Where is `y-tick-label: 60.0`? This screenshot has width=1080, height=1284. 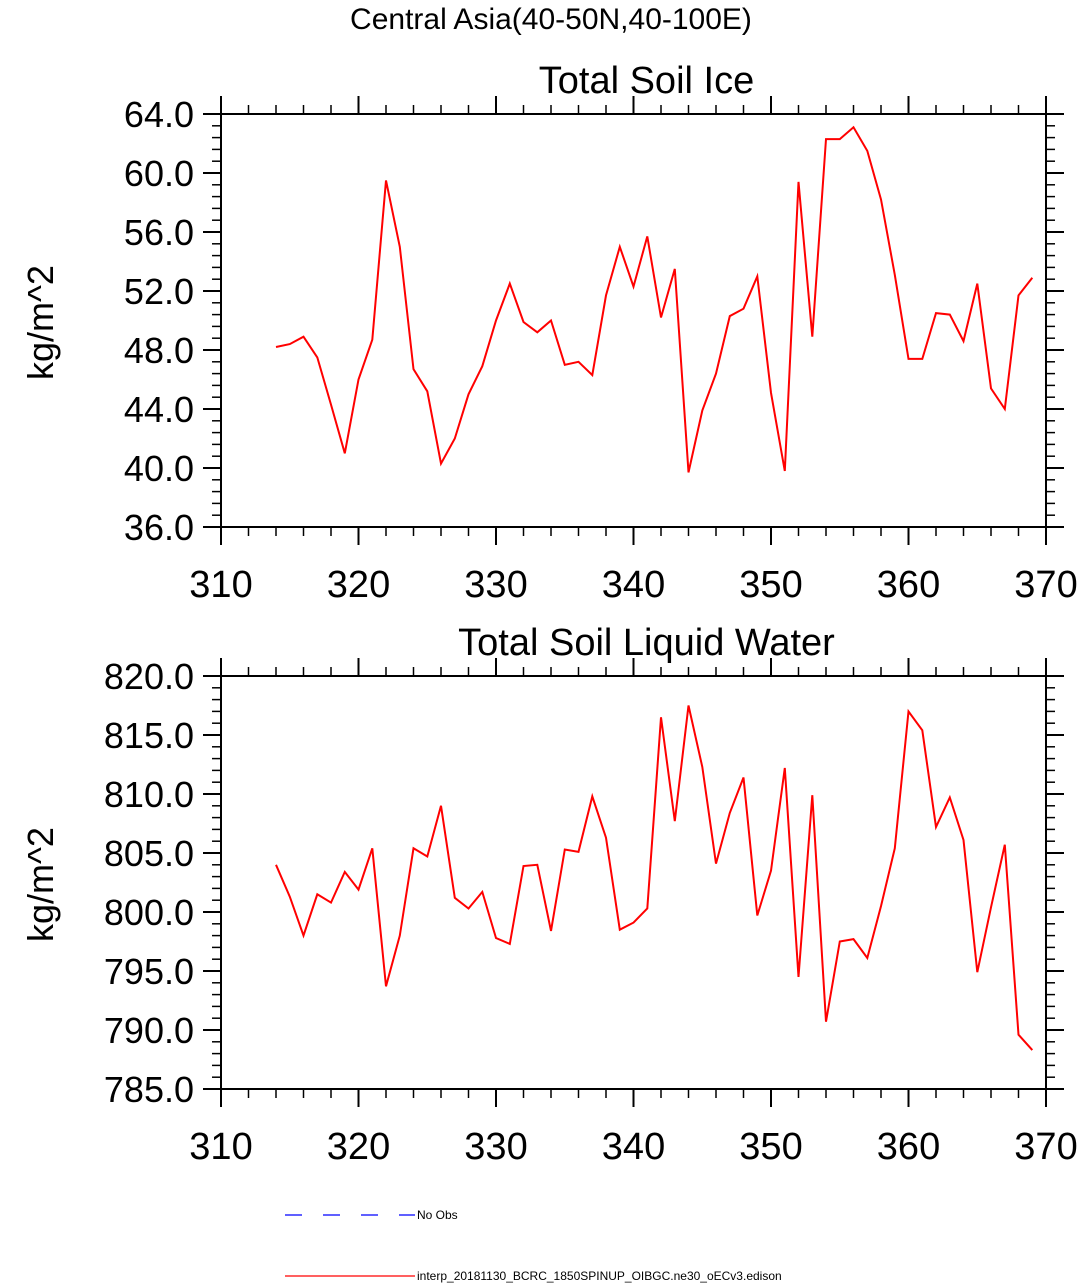 y-tick-label: 60.0 is located at coordinates (159, 173).